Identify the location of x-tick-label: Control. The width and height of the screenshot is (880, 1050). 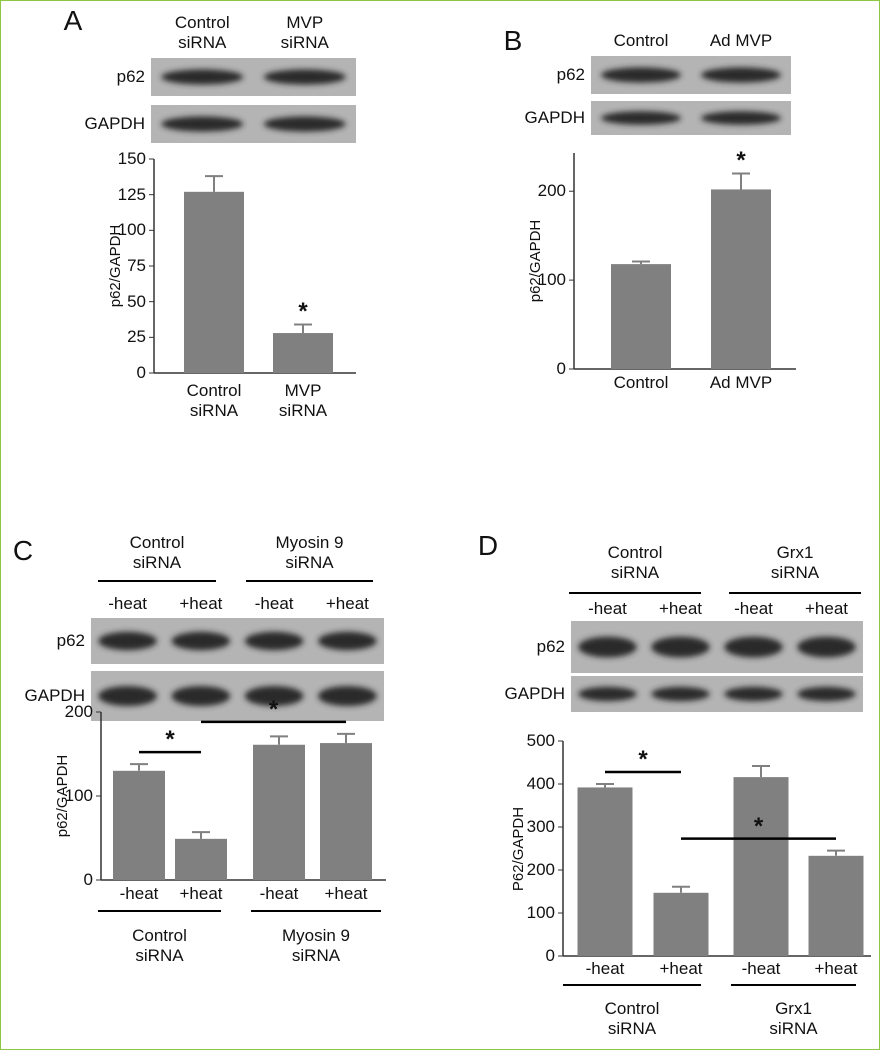
(641, 382).